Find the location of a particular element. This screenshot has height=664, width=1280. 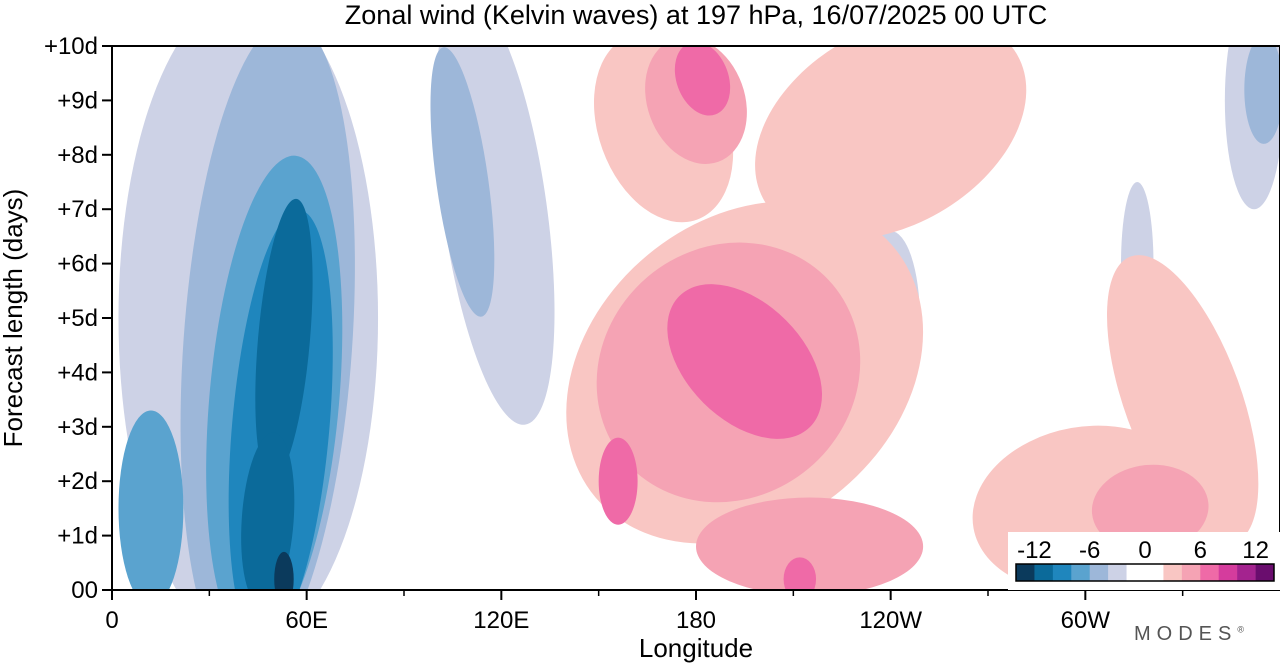

y-tick-label: +4d is located at coordinates (77, 372).